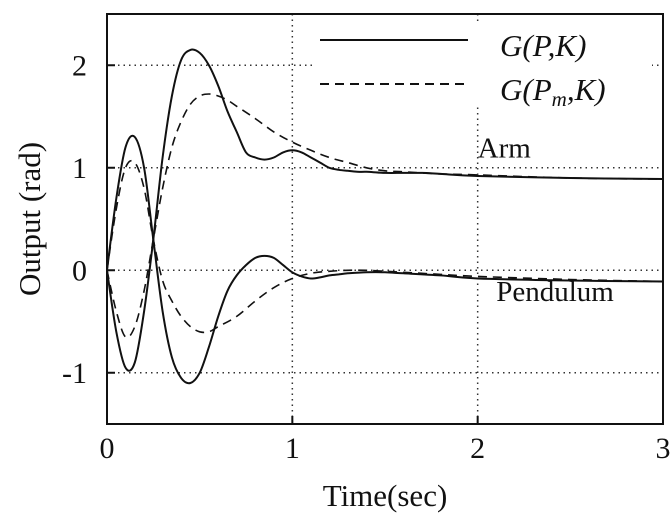 The width and height of the screenshot is (670, 521). I want to click on x-tick-label: 2, so click(477, 448).